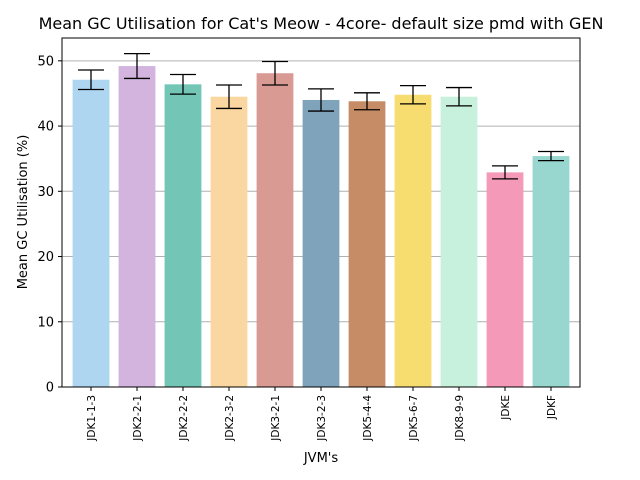 Image resolution: width=640 pixels, height=480 pixels. I want to click on y-tick-label: 10, so click(45, 322).